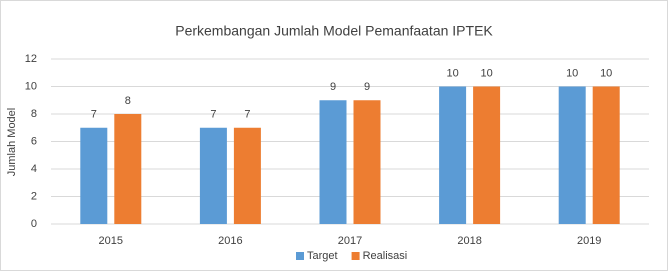  I want to click on legend-label: Realisasi, so click(385, 256).